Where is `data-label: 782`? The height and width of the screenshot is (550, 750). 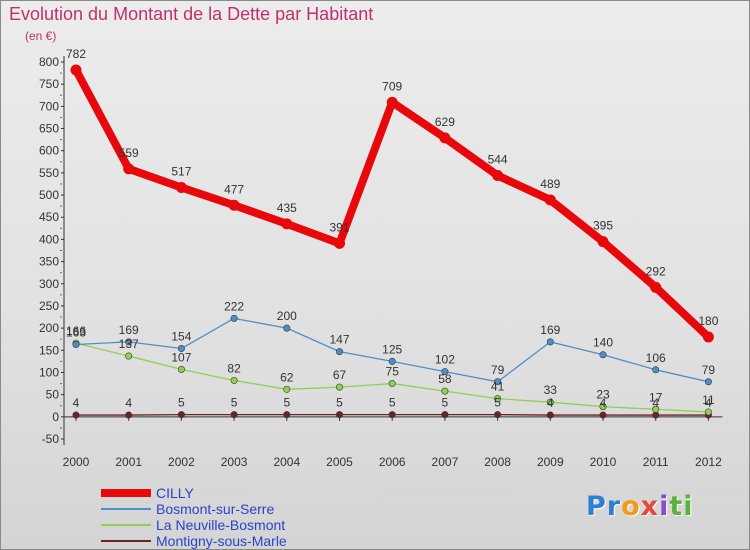 data-label: 782 is located at coordinates (76, 54).